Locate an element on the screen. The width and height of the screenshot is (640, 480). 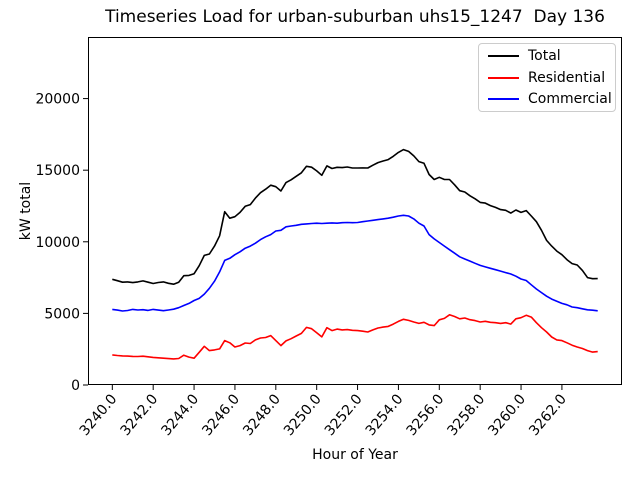
y-tick-label: 20000 is located at coordinates (57, 100).